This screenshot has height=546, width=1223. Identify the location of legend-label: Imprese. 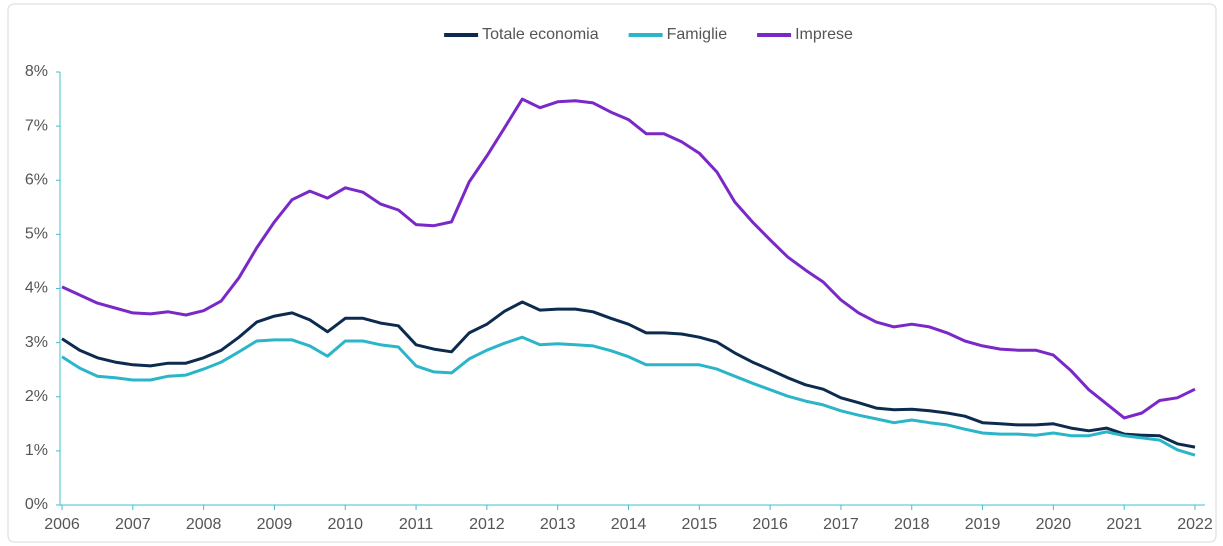
(824, 34).